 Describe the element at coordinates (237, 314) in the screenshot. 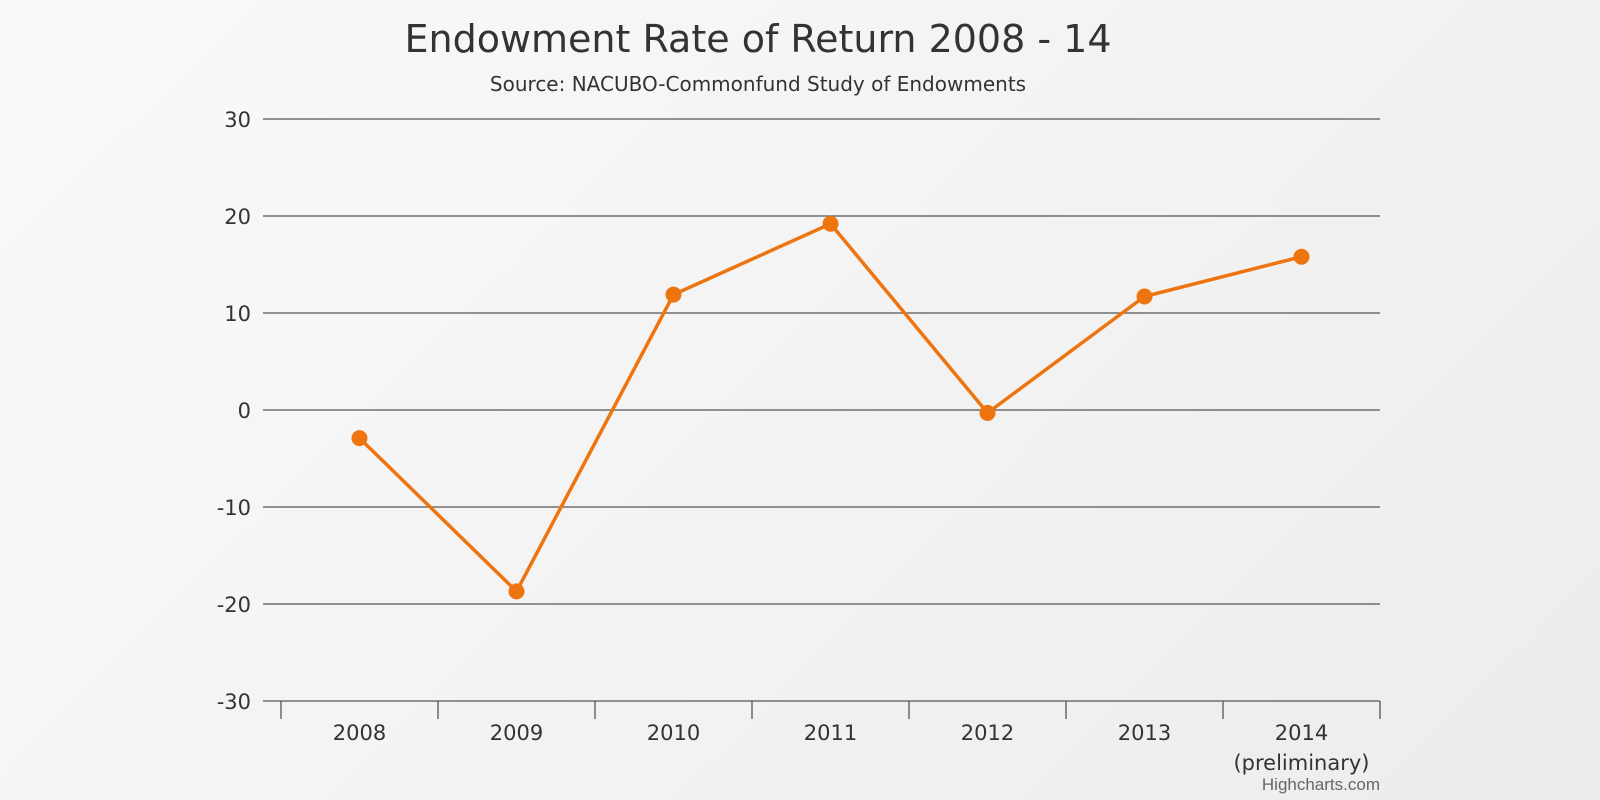

I see `y-tick-label: 10` at that location.